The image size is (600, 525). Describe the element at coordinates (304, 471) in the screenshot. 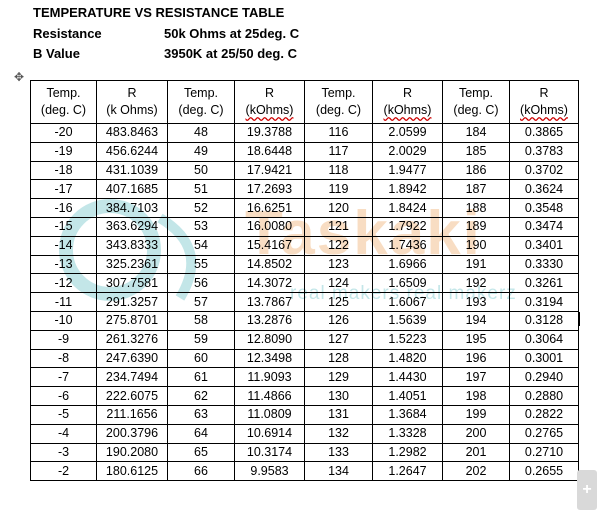

I see `table-row: -2 180.6125 66 9.9583 134 1.2647 202 0.2655` at that location.